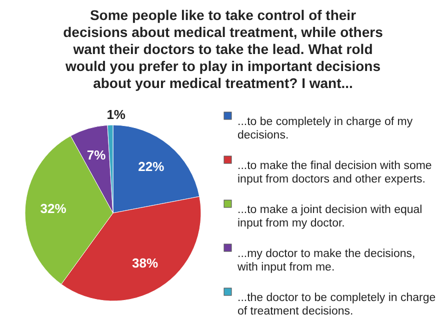 The image size is (446, 331). What do you see at coordinates (330, 217) in the screenshot?
I see `legend-label: ...to make a joint decision with equal input from my doctor.` at bounding box center [330, 217].